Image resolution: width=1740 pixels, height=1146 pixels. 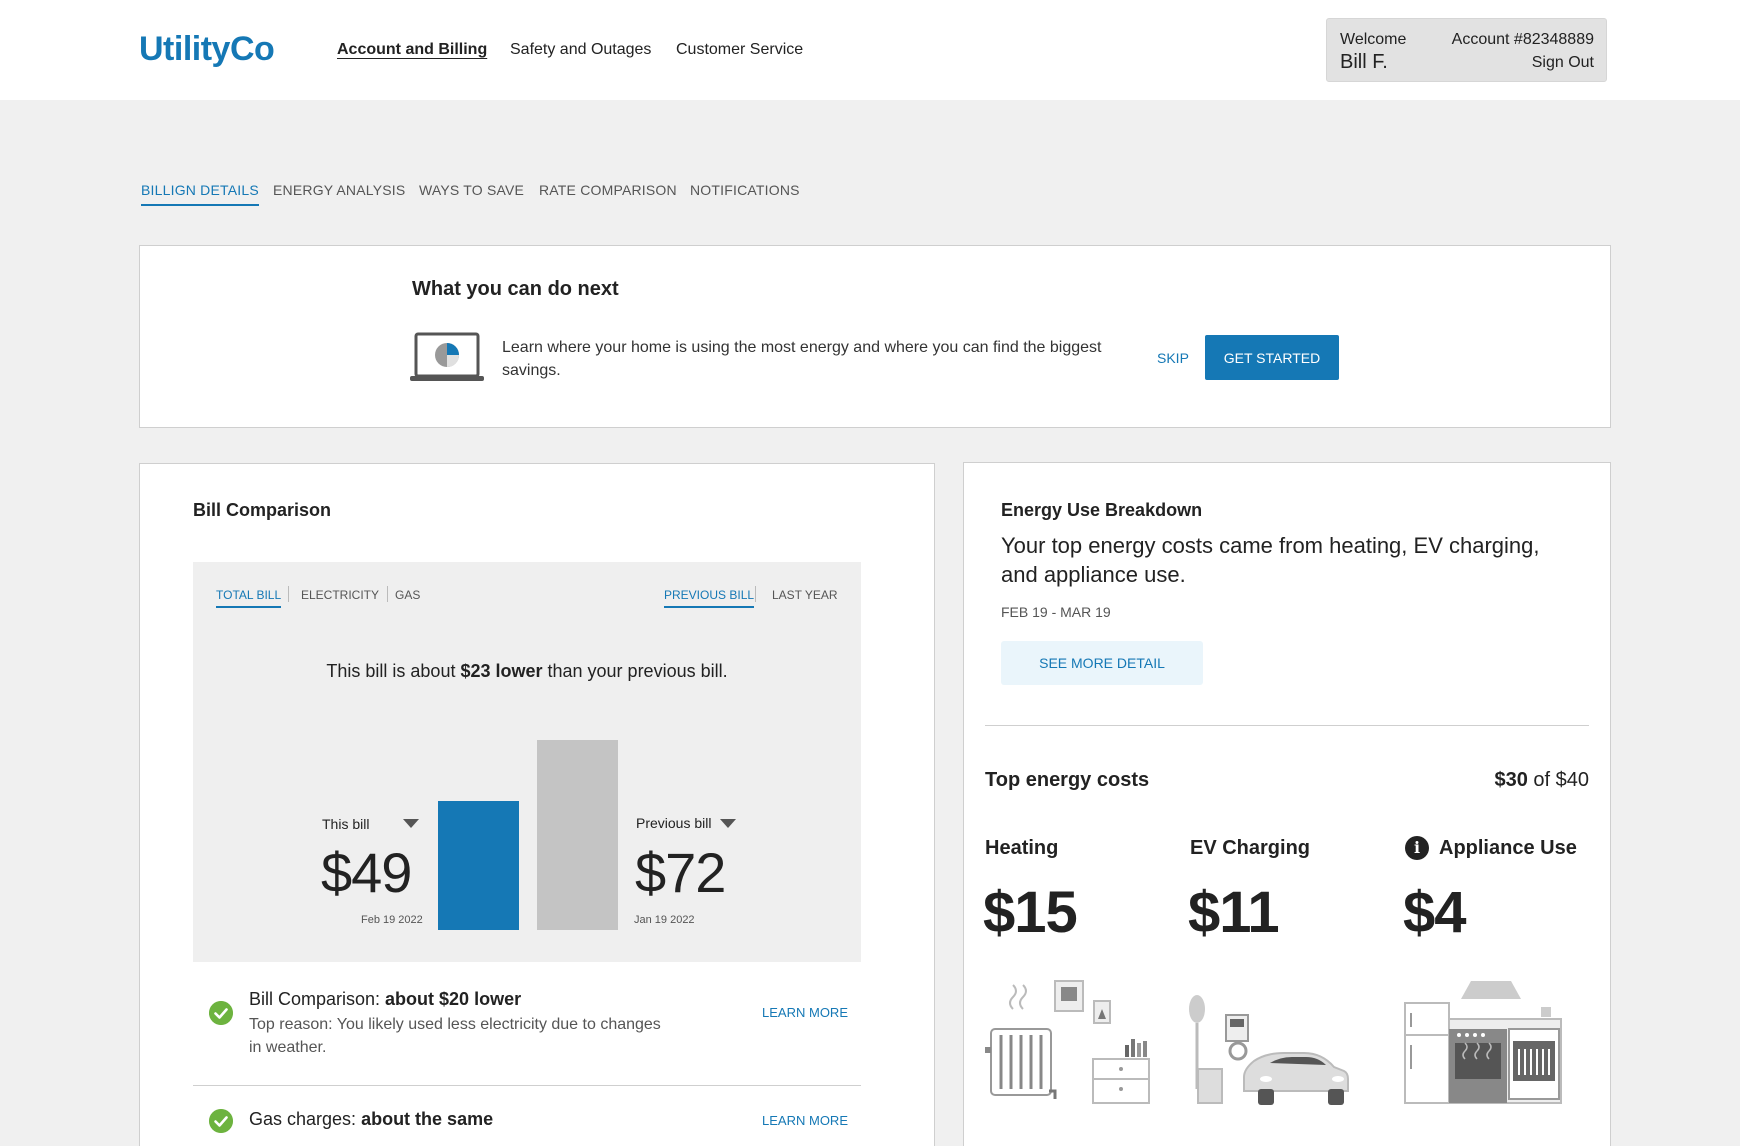 What do you see at coordinates (1102, 663) in the screenshot?
I see `see-more-detail-button: SEE MORE DETAIL` at bounding box center [1102, 663].